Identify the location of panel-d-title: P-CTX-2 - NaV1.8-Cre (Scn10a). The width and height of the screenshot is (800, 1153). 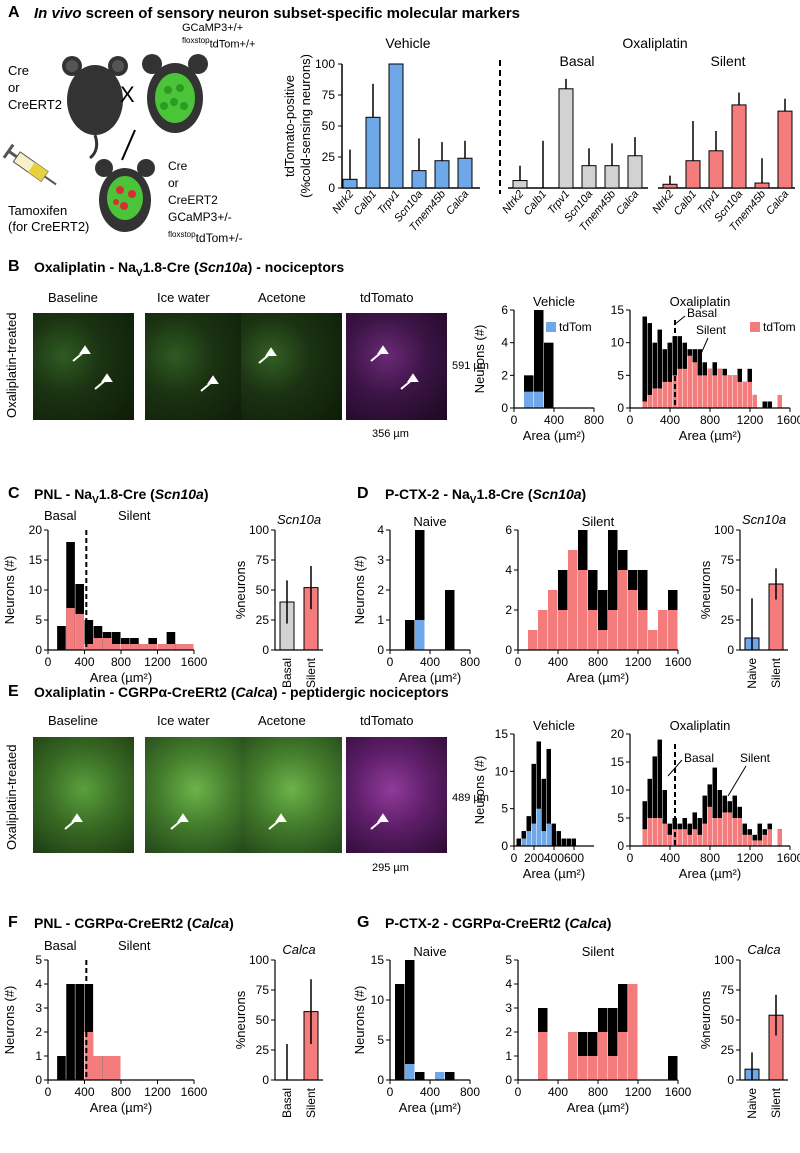
(485, 496).